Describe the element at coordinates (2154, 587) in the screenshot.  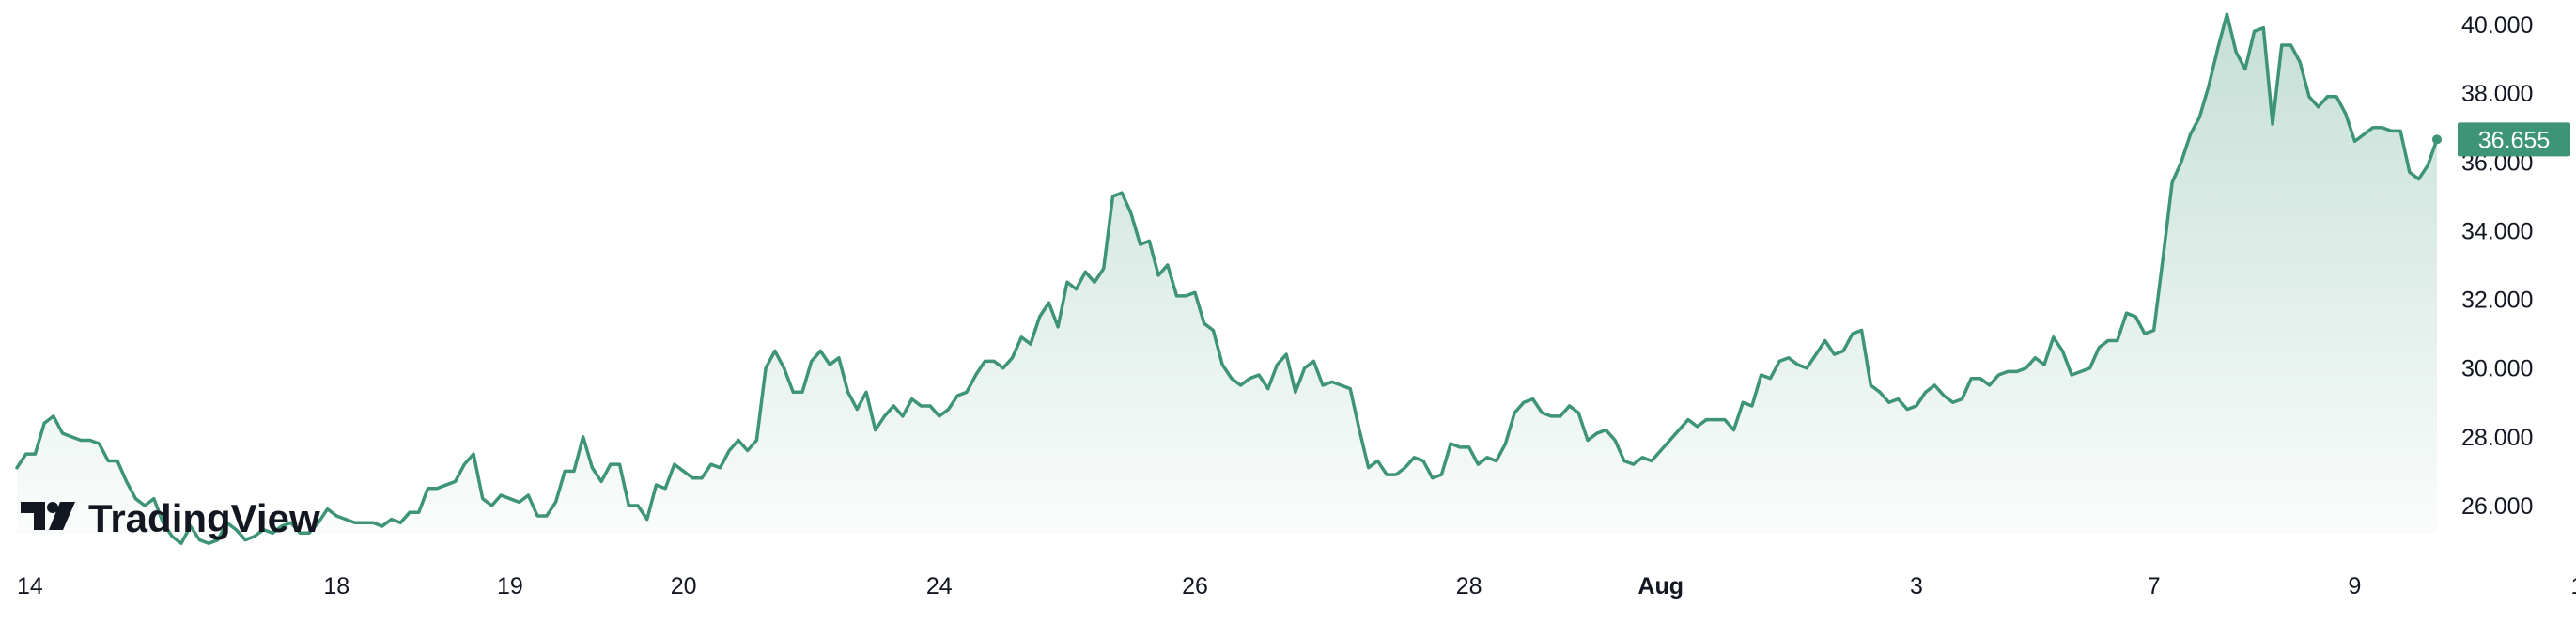
I see `x-tick-label: 7` at that location.